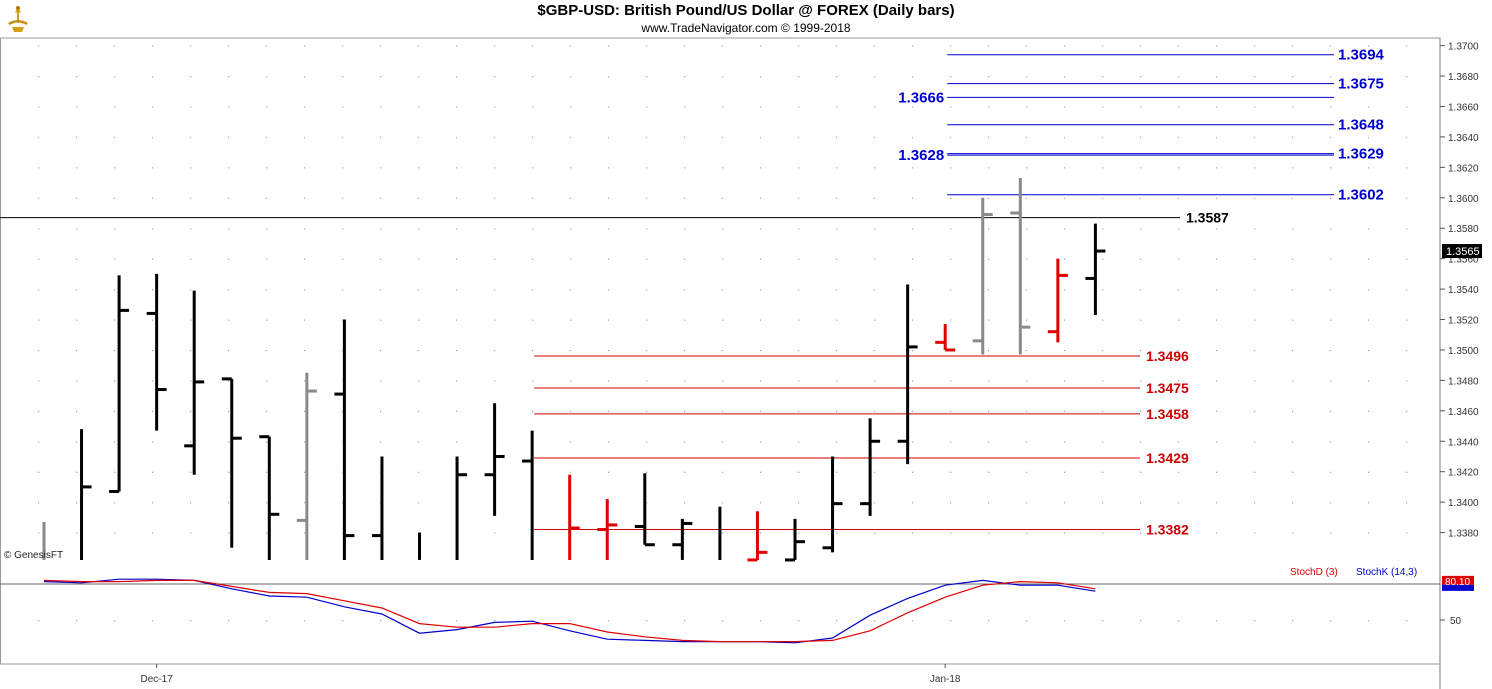 This screenshot has width=1492, height=689. What do you see at coordinates (1463, 321) in the screenshot?
I see `price-tick-label: 1.3520` at bounding box center [1463, 321].